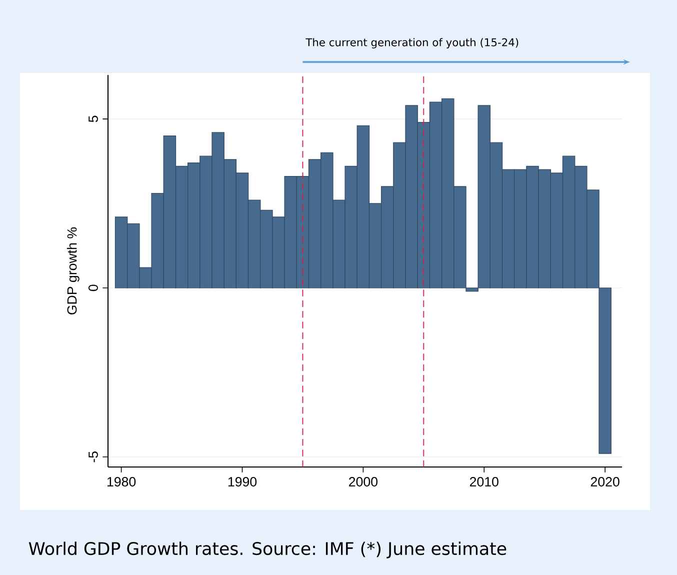 The width and height of the screenshot is (677, 575). Describe the element at coordinates (93, 119) in the screenshot. I see `y-tick-label: 5` at that location.